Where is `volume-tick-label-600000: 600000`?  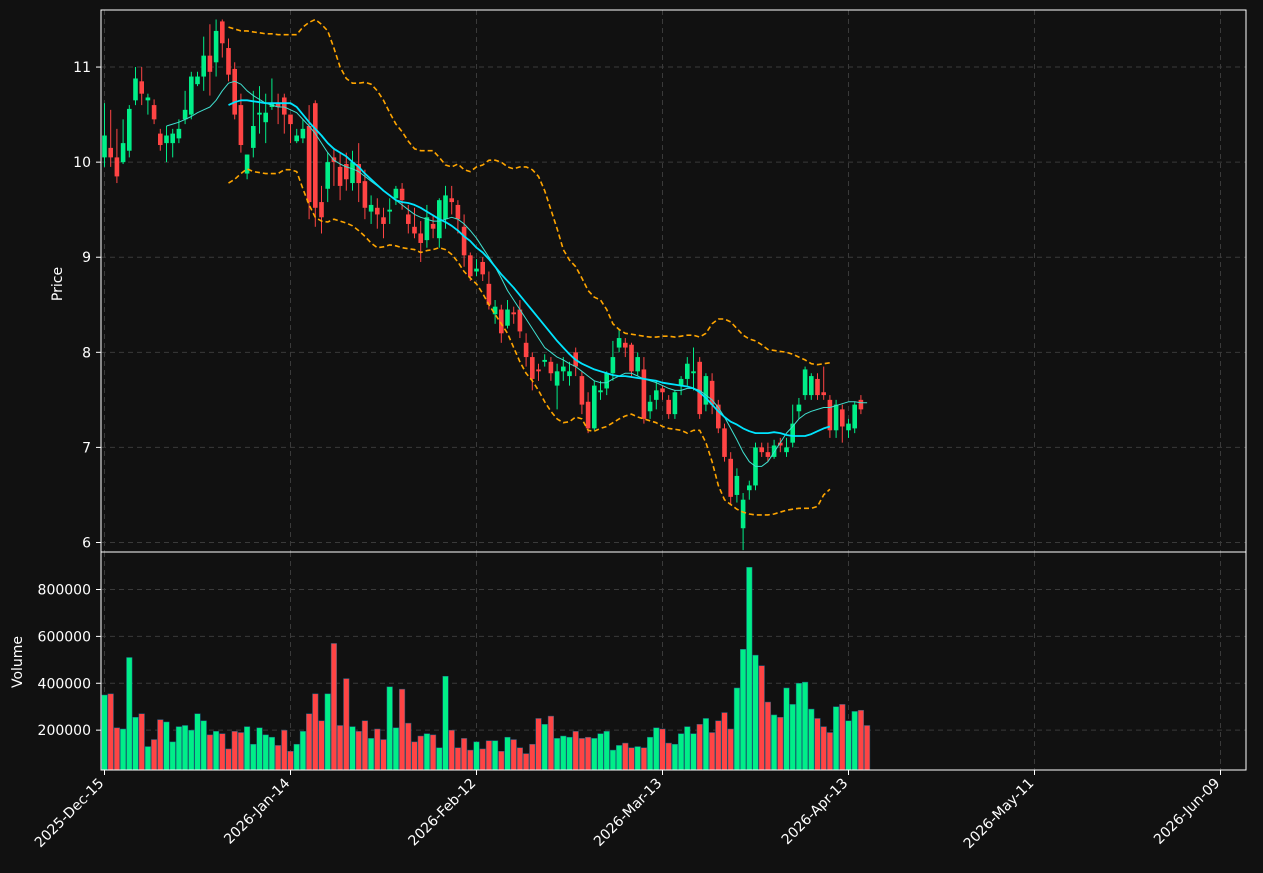 volume-tick-label-600000: 600000 is located at coordinates (64, 637).